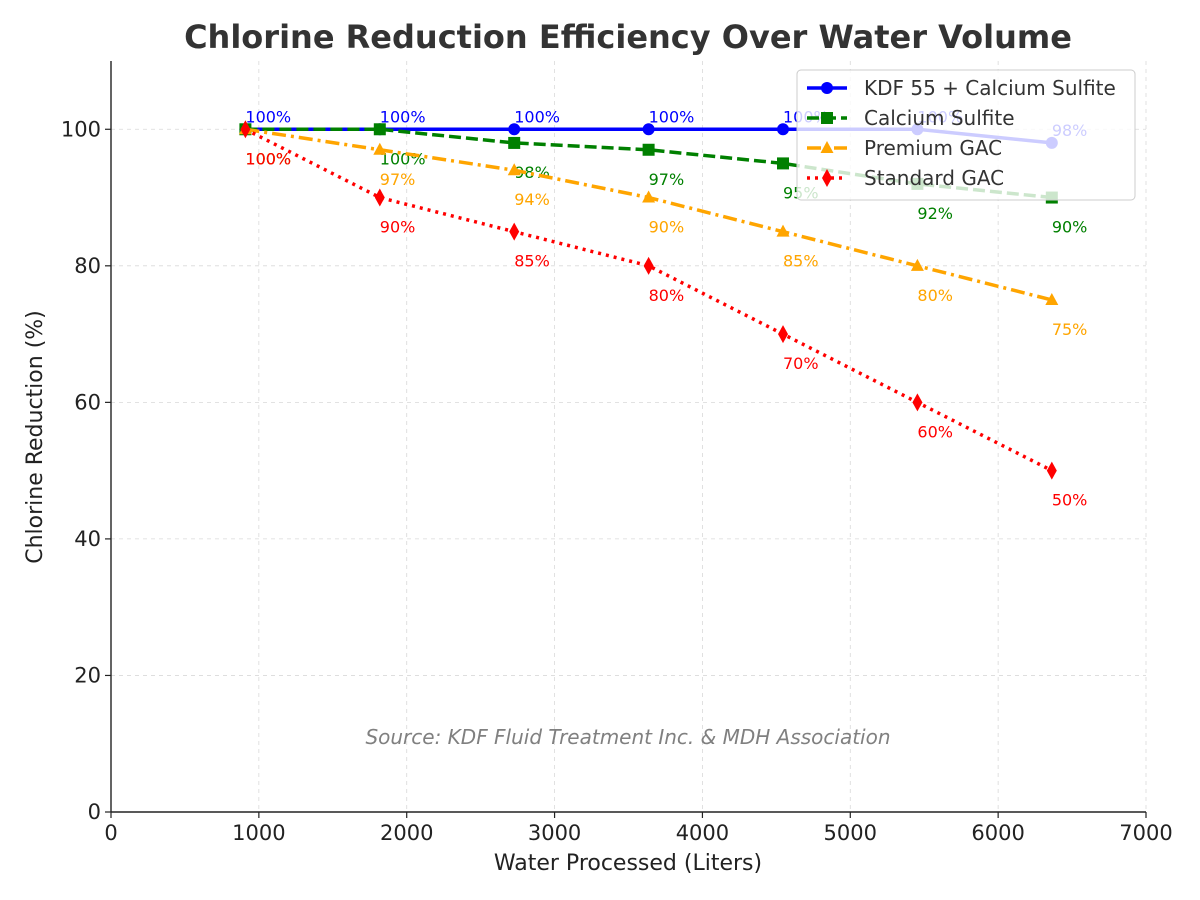  Describe the element at coordinates (94, 812) in the screenshot. I see `y-tick-label: 0` at that location.